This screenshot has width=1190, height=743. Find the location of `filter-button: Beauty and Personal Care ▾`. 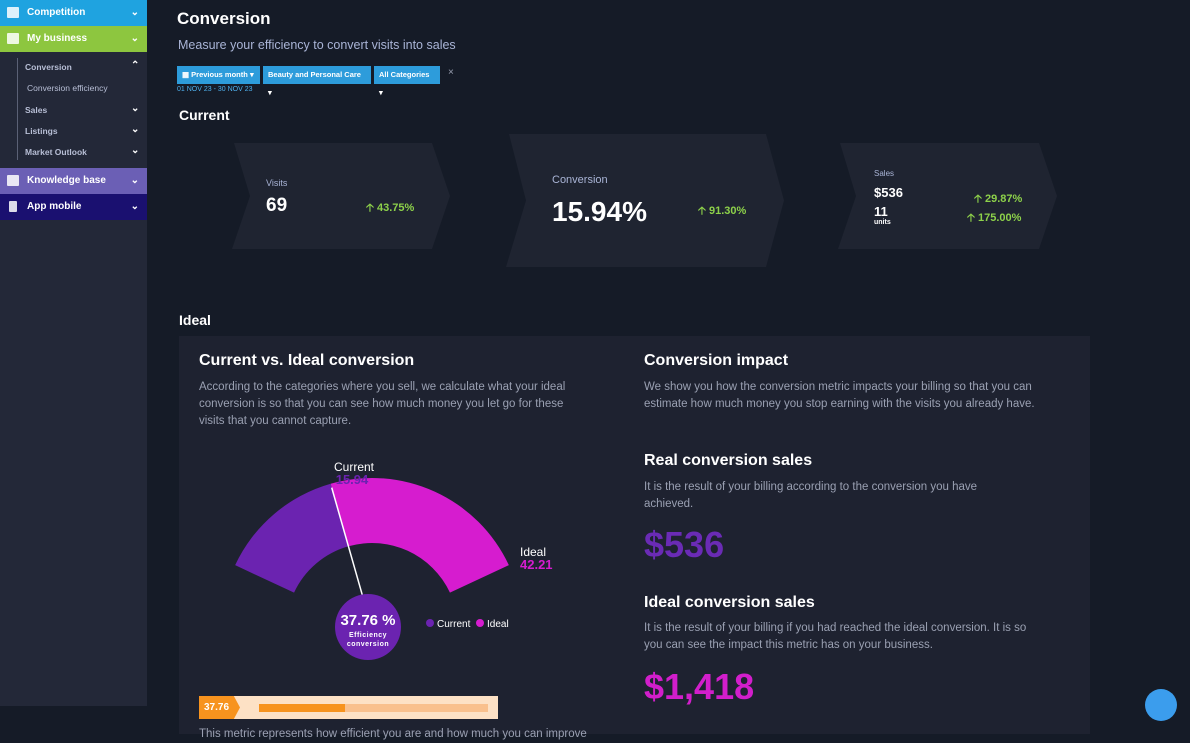

filter-button: Beauty and Personal Care ▾ is located at coordinates (317, 81).